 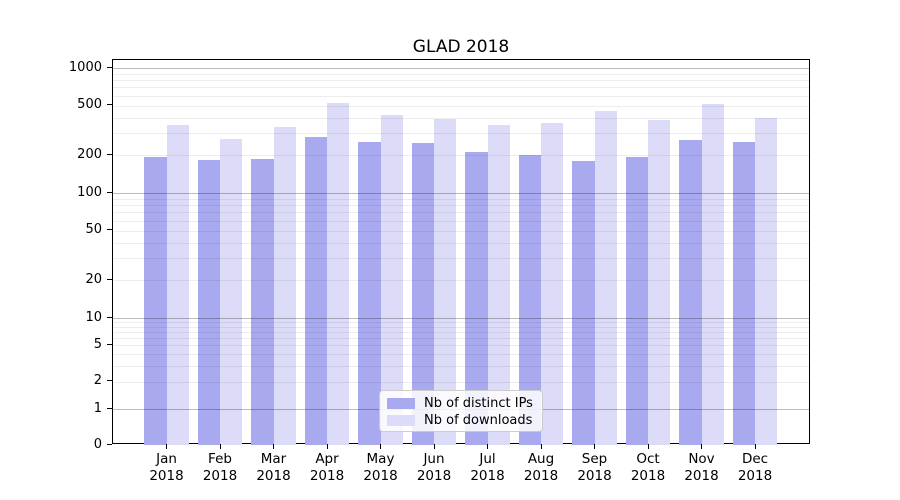 I want to click on x-tick-mark-oct-2018, so click(x=648, y=446).